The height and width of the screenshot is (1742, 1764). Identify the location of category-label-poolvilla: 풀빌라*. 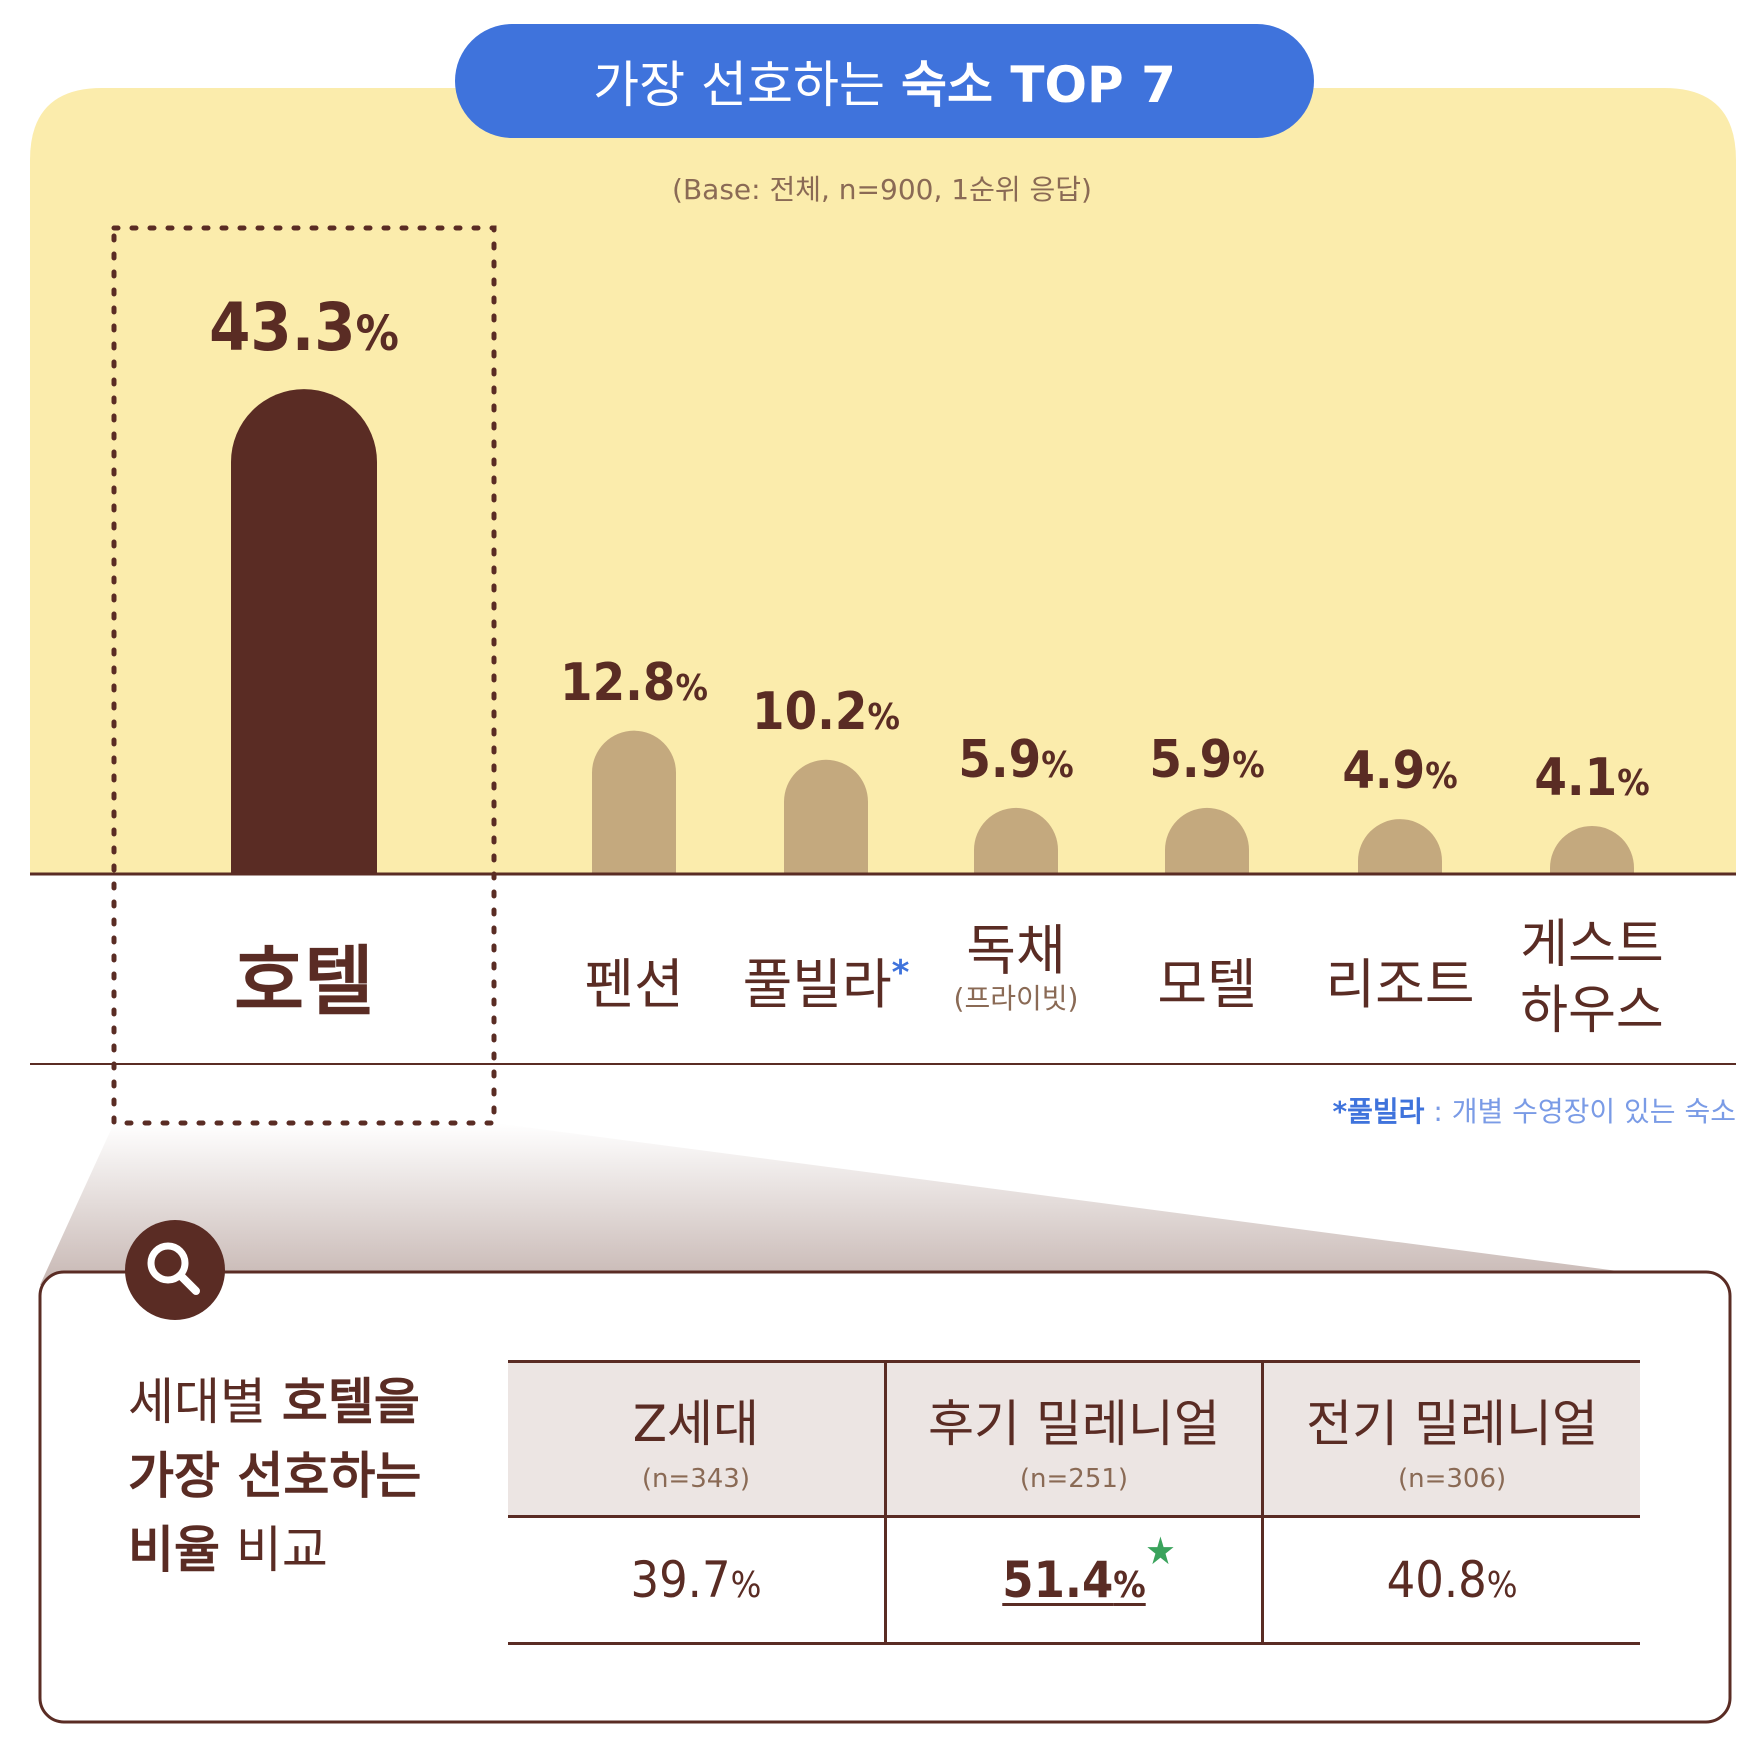
(826, 979).